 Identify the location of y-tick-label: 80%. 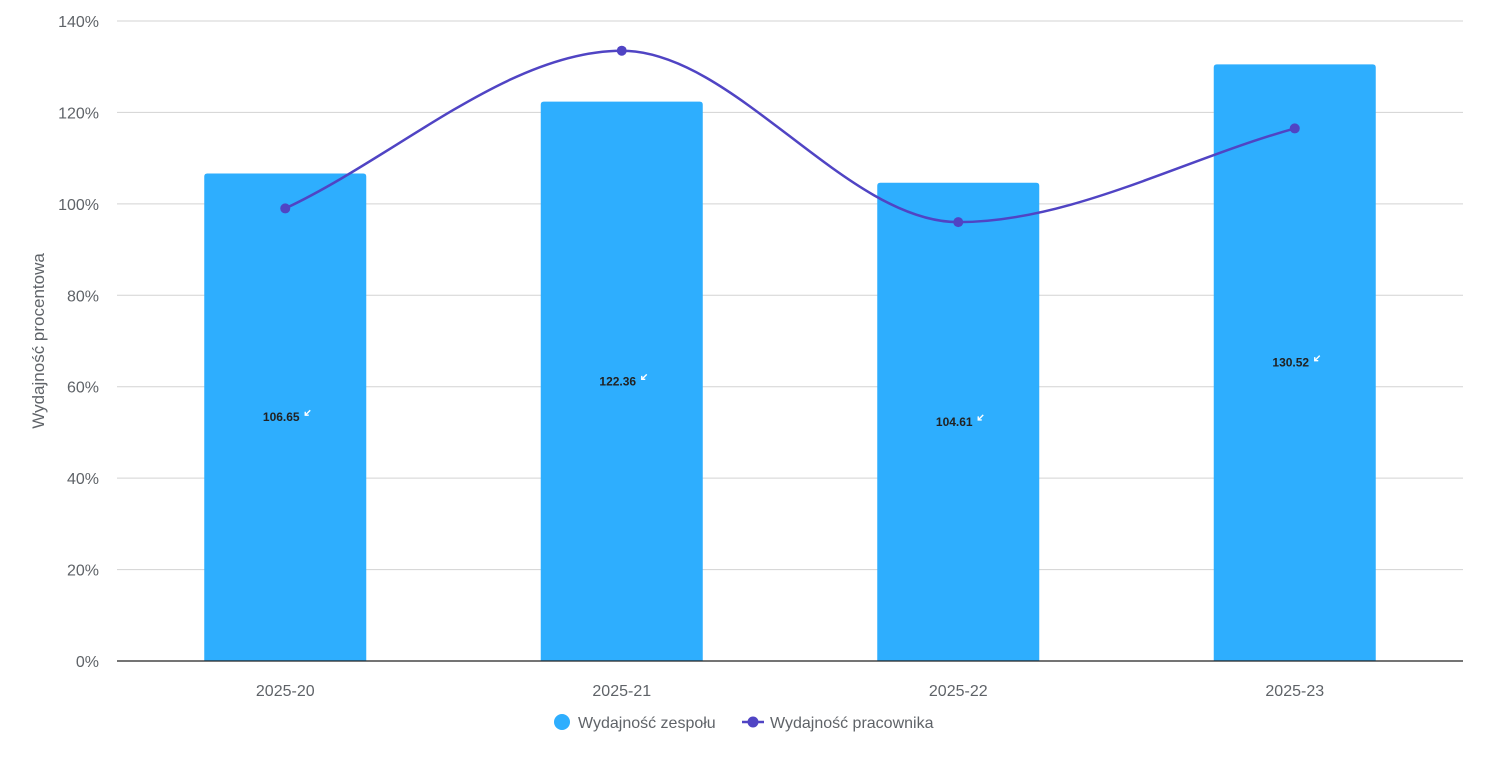
(83, 296).